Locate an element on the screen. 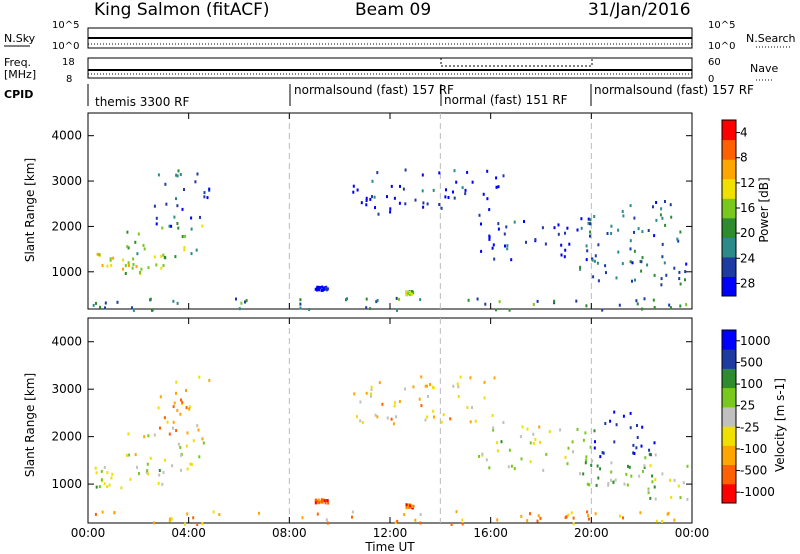  velocity-colorbar-label: Velocity [m s-1] is located at coordinates (780, 425).